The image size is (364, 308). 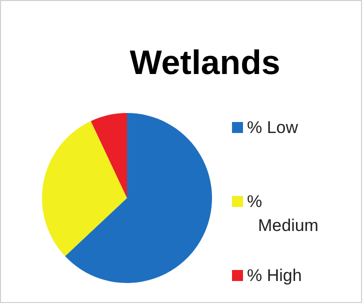 I want to click on legend-label: % Low, so click(x=273, y=127).